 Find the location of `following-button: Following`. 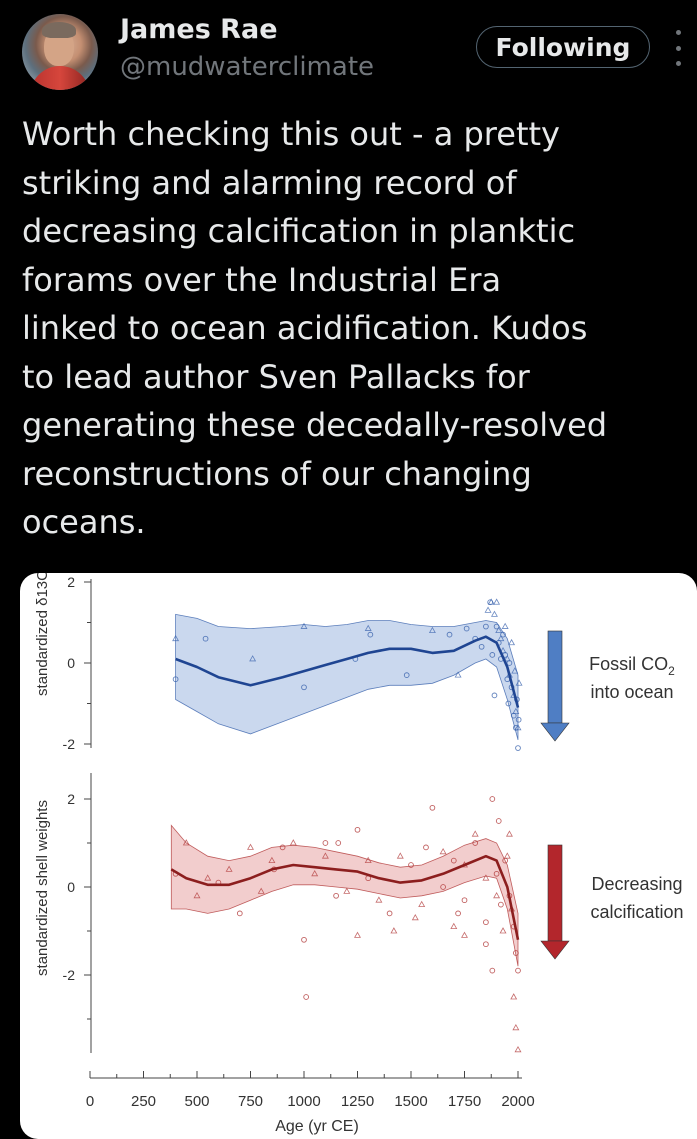

following-button: Following is located at coordinates (563, 47).